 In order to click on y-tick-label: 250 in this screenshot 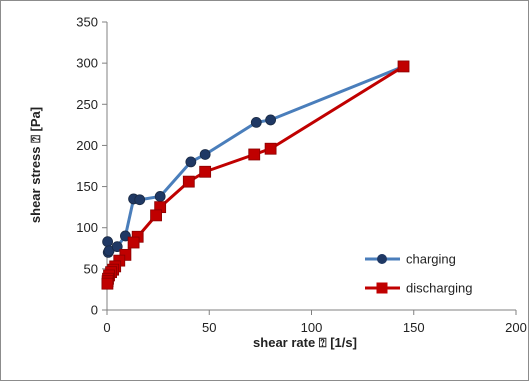, I will do `click(87, 104)`.